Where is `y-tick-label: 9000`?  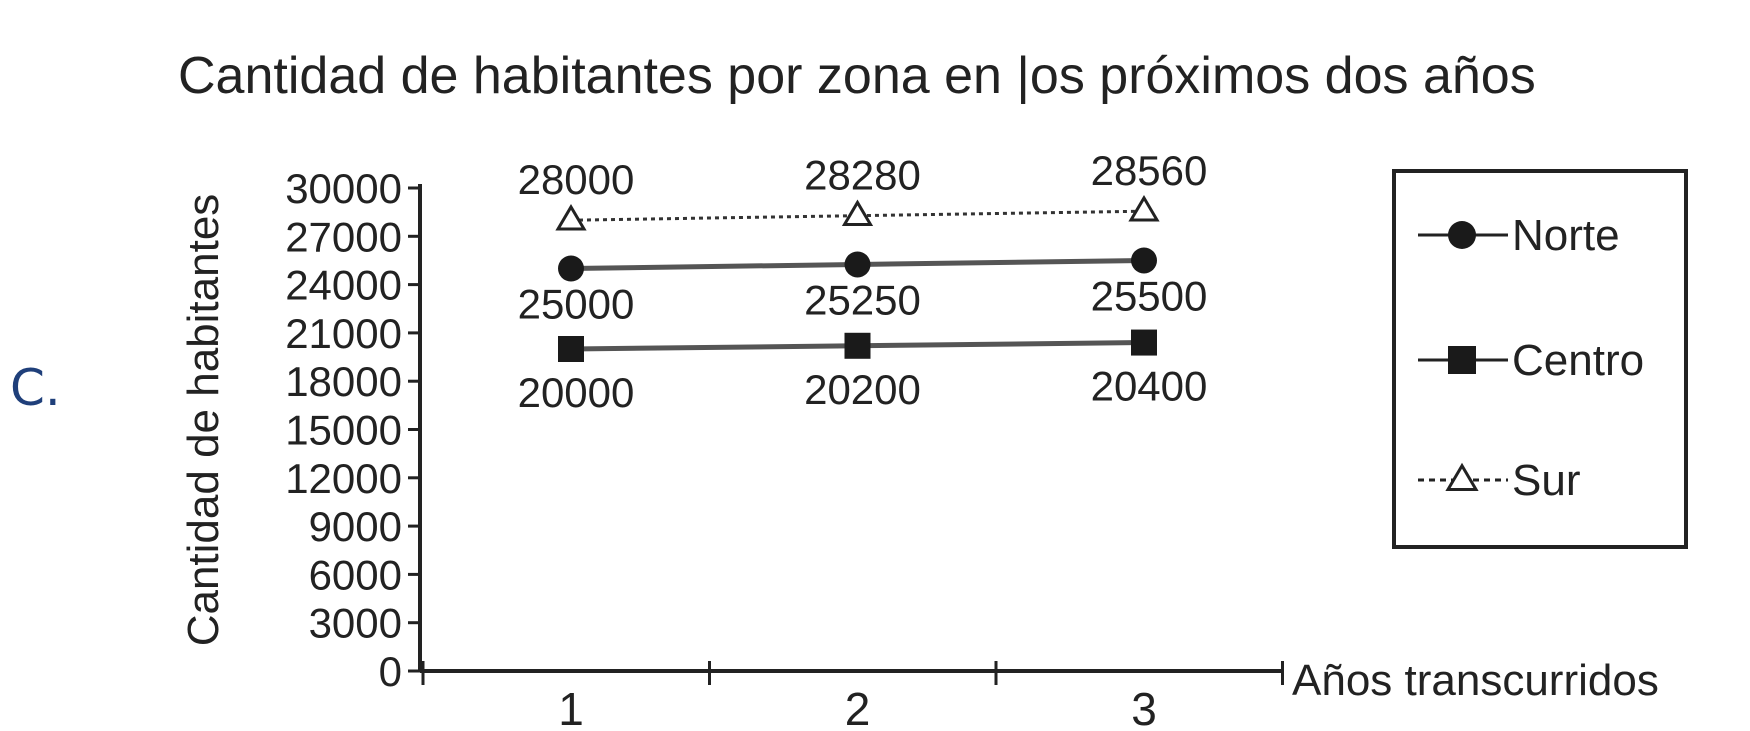 y-tick-label: 9000 is located at coordinates (355, 526).